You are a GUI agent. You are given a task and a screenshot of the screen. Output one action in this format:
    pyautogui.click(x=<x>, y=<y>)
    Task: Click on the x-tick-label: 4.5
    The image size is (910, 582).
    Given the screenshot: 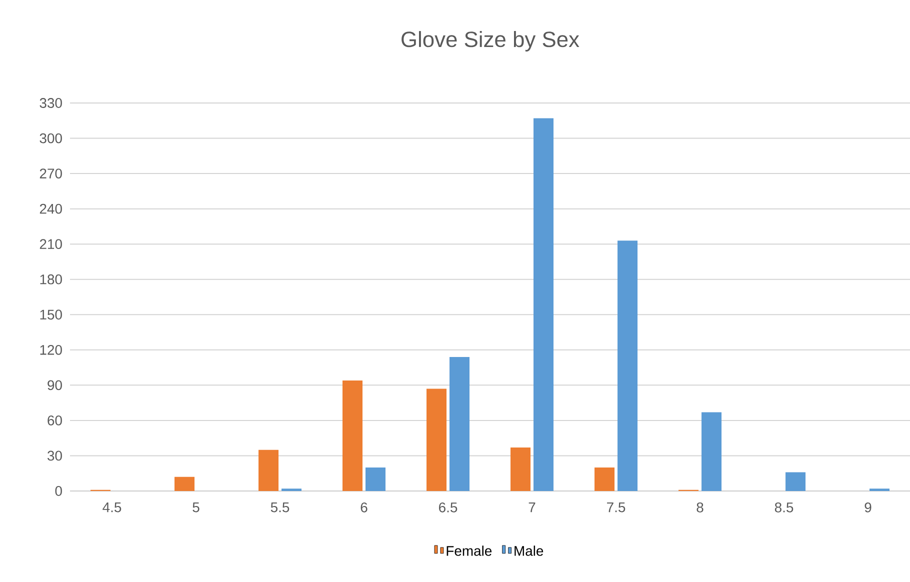 What is the action you would take?
    pyautogui.click(x=112, y=507)
    